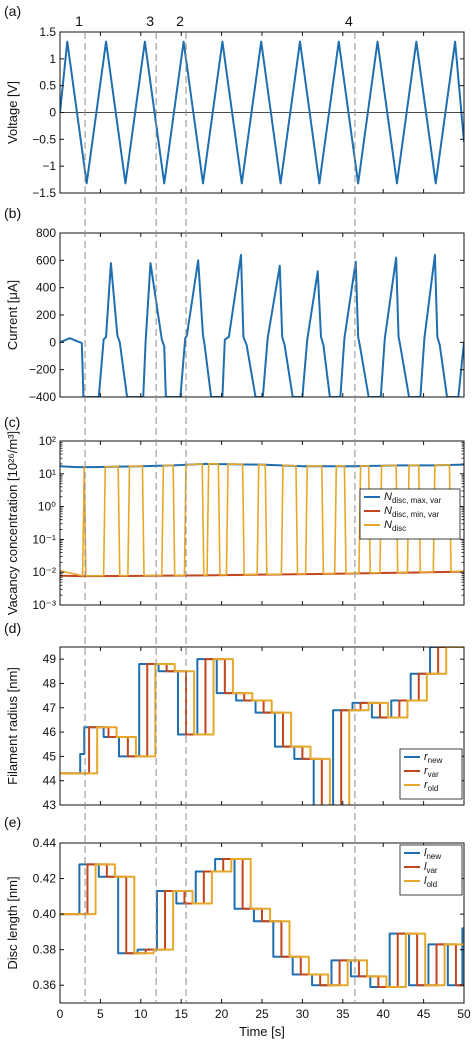 The image size is (474, 1048). What do you see at coordinates (49, 166) in the screenshot?
I see `y-tick-label: −1` at bounding box center [49, 166].